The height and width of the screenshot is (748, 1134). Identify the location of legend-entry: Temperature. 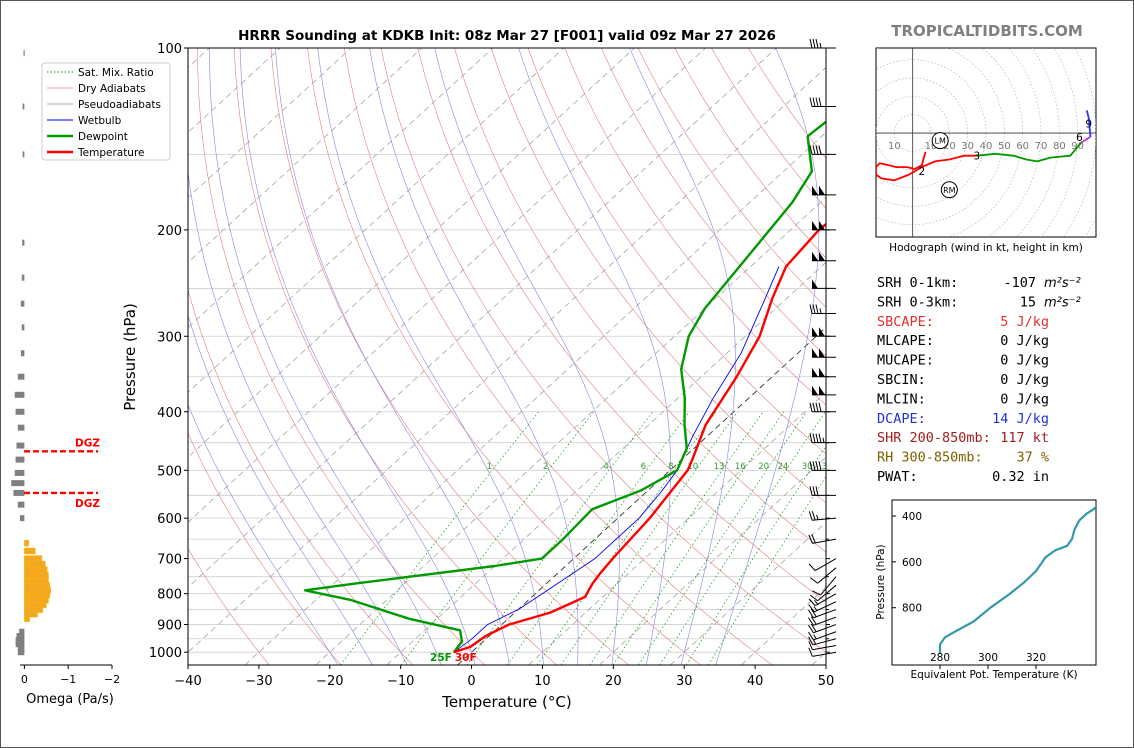
(111, 153).